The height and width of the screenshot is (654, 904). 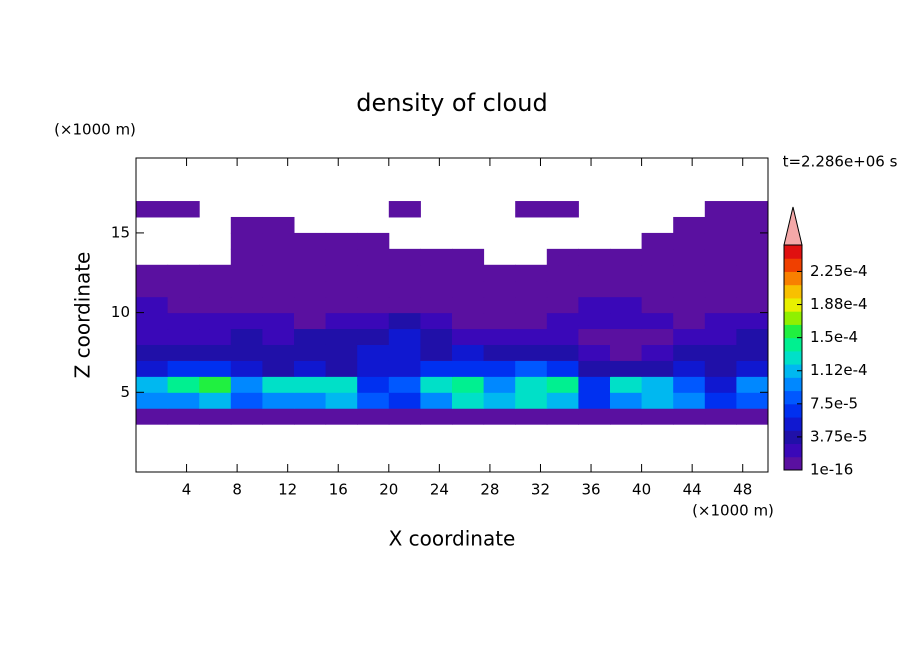 What do you see at coordinates (840, 162) in the screenshot?
I see `time-label: t=2.286e+06 s` at bounding box center [840, 162].